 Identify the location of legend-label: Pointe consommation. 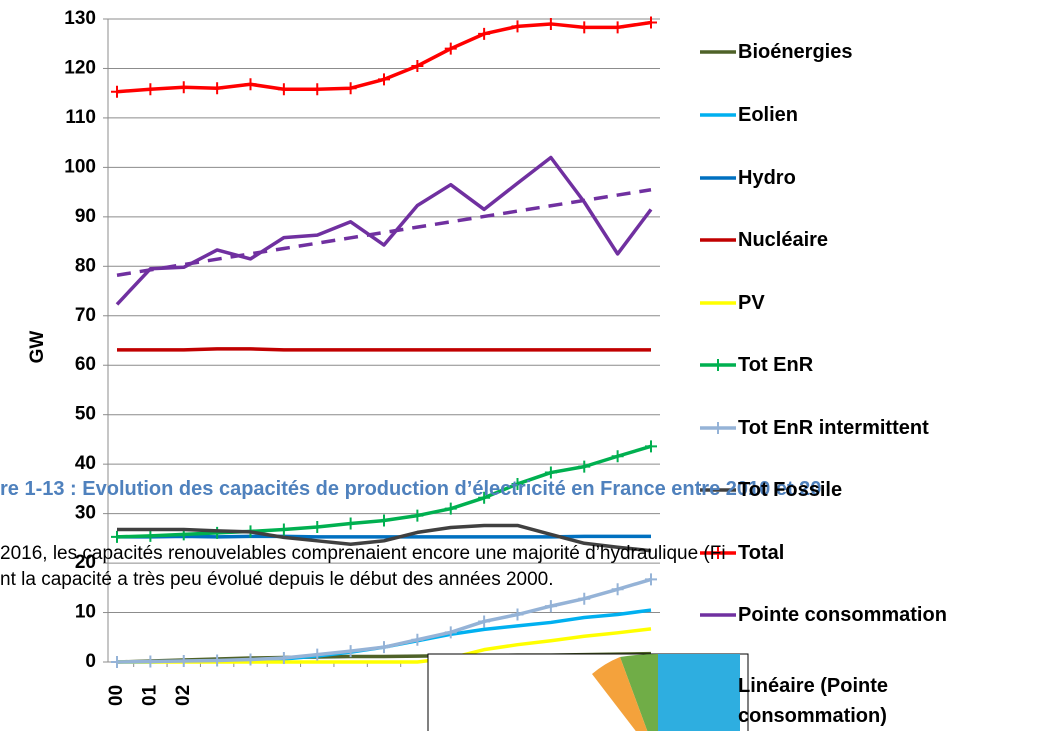
(842, 615).